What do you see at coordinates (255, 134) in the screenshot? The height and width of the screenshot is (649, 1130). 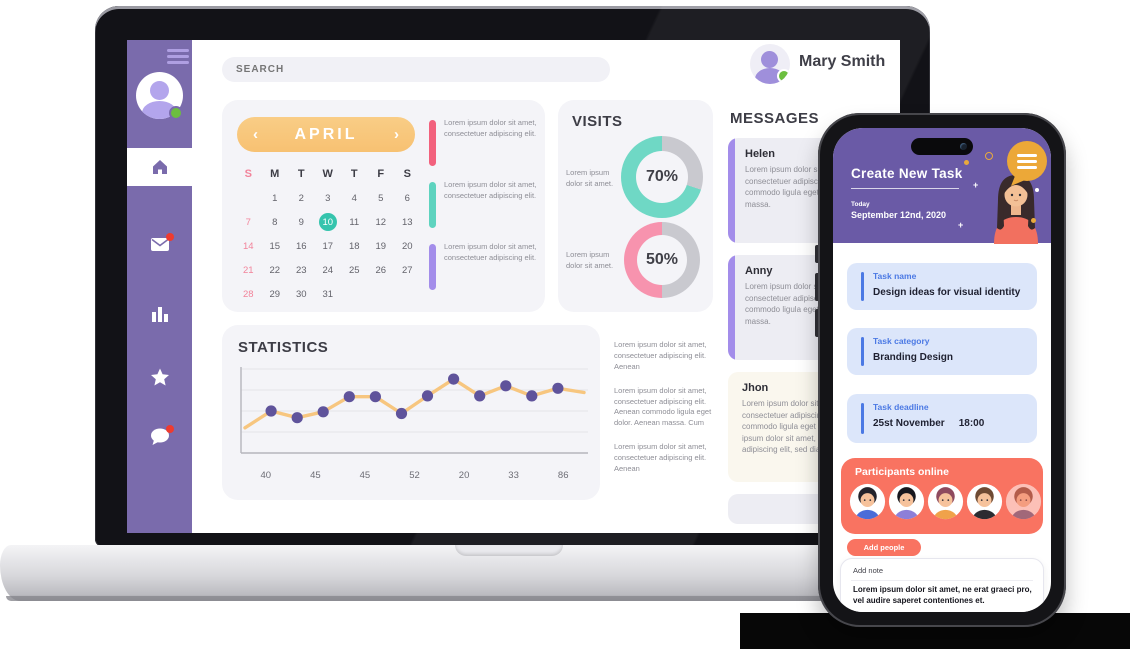 I see `prev-month-button: ‹` at bounding box center [255, 134].